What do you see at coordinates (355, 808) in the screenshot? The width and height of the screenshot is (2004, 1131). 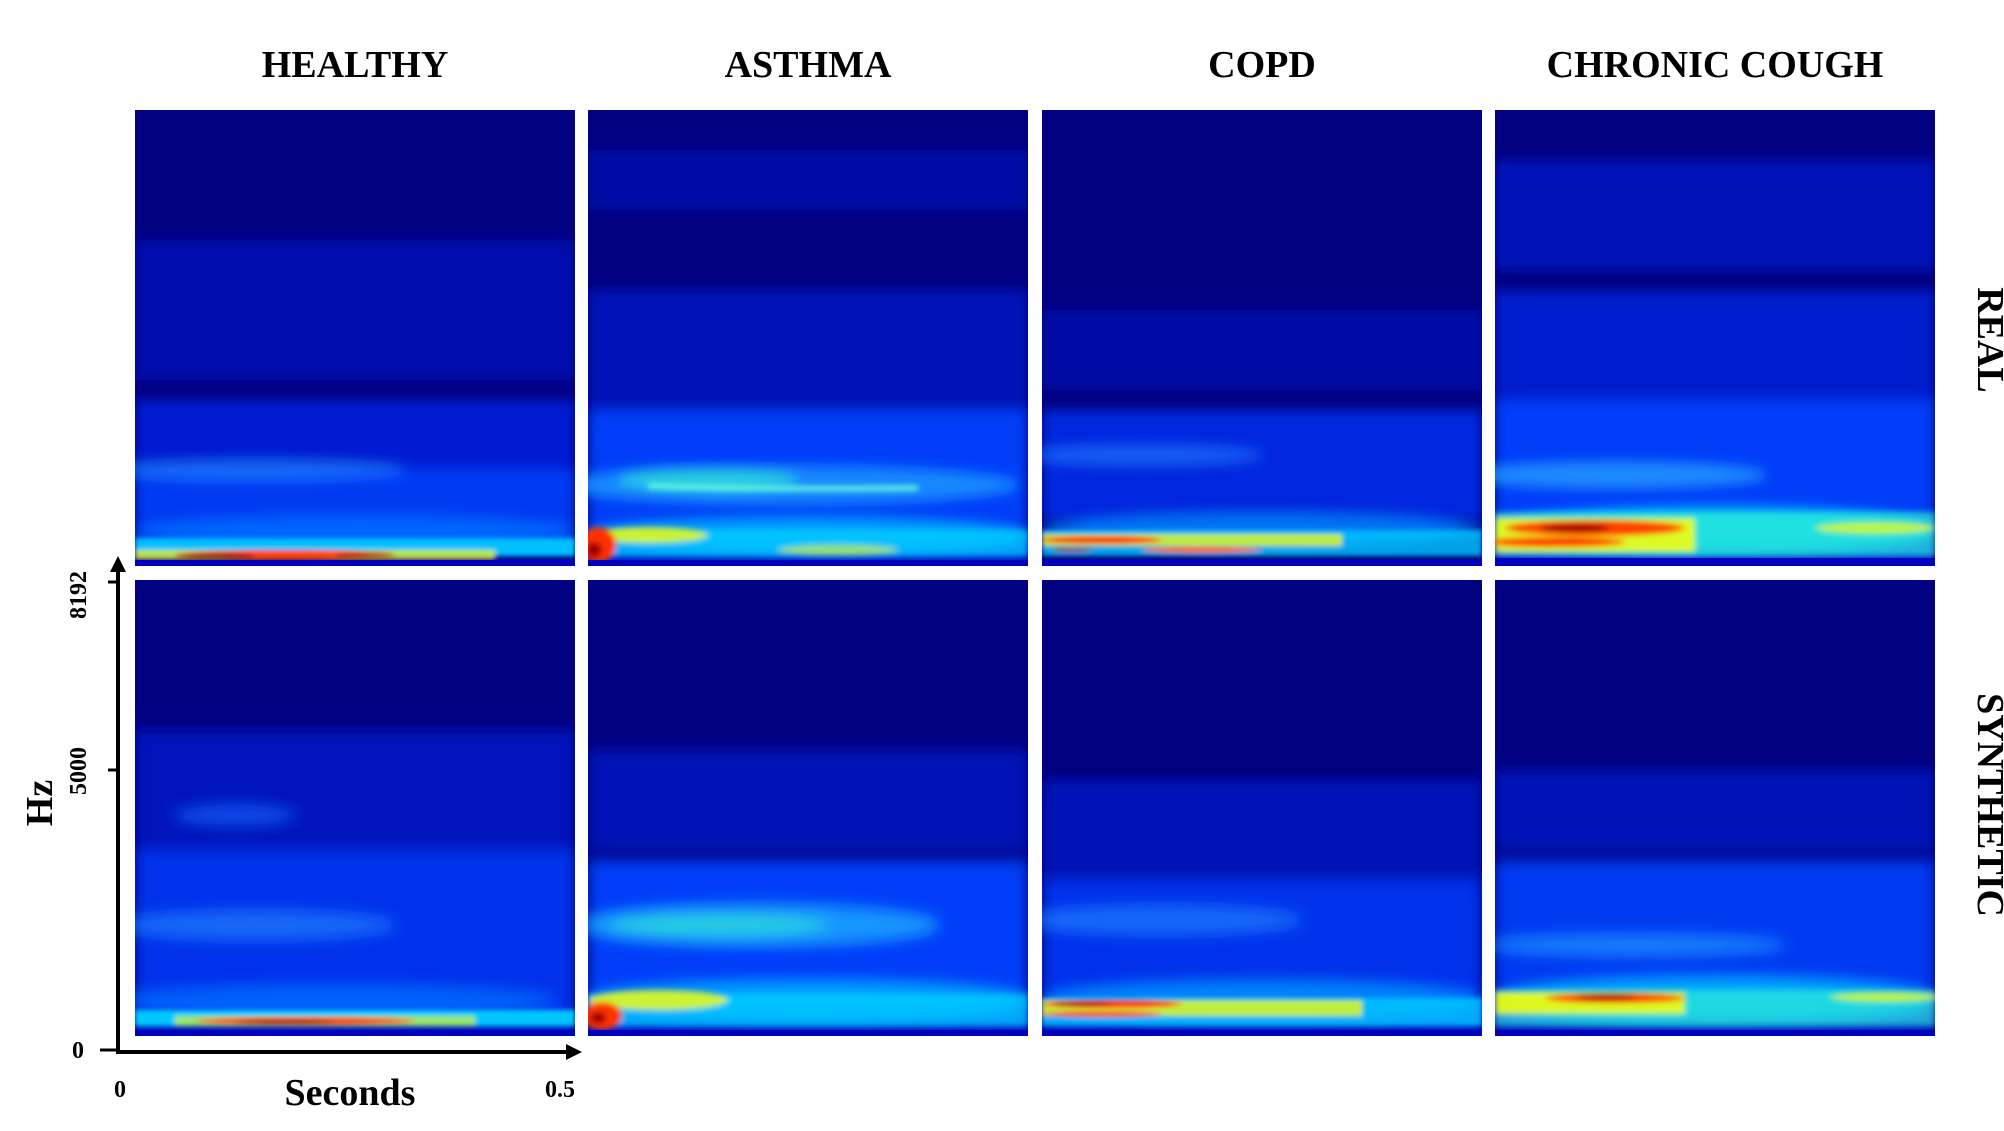 I see `spectrogram-synthetic-healthy` at bounding box center [355, 808].